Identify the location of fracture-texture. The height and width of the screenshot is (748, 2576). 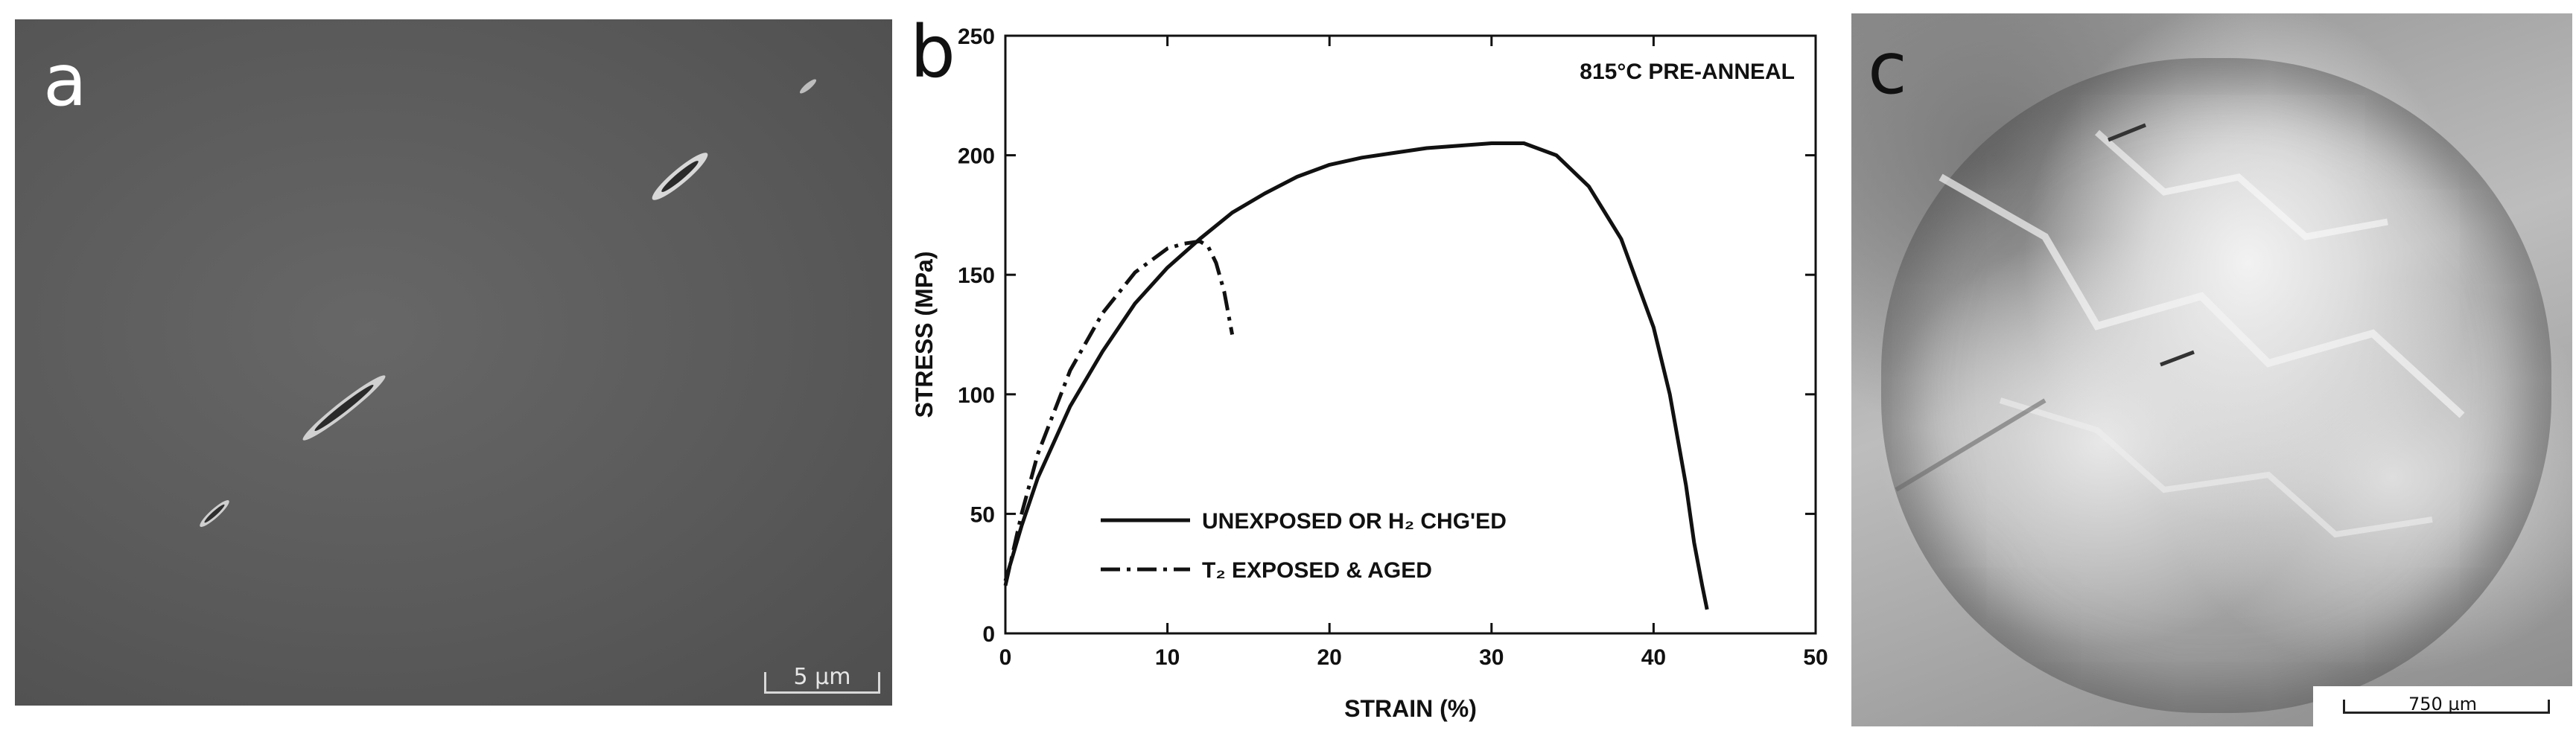
(2180, 330).